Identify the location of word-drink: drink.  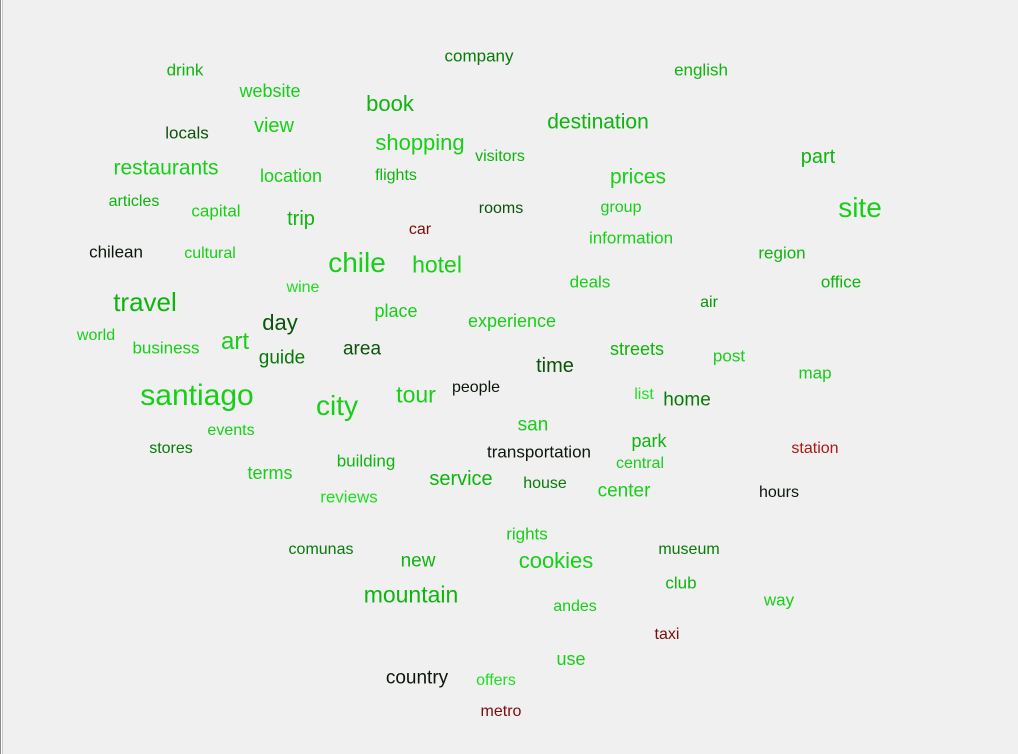
(185, 70).